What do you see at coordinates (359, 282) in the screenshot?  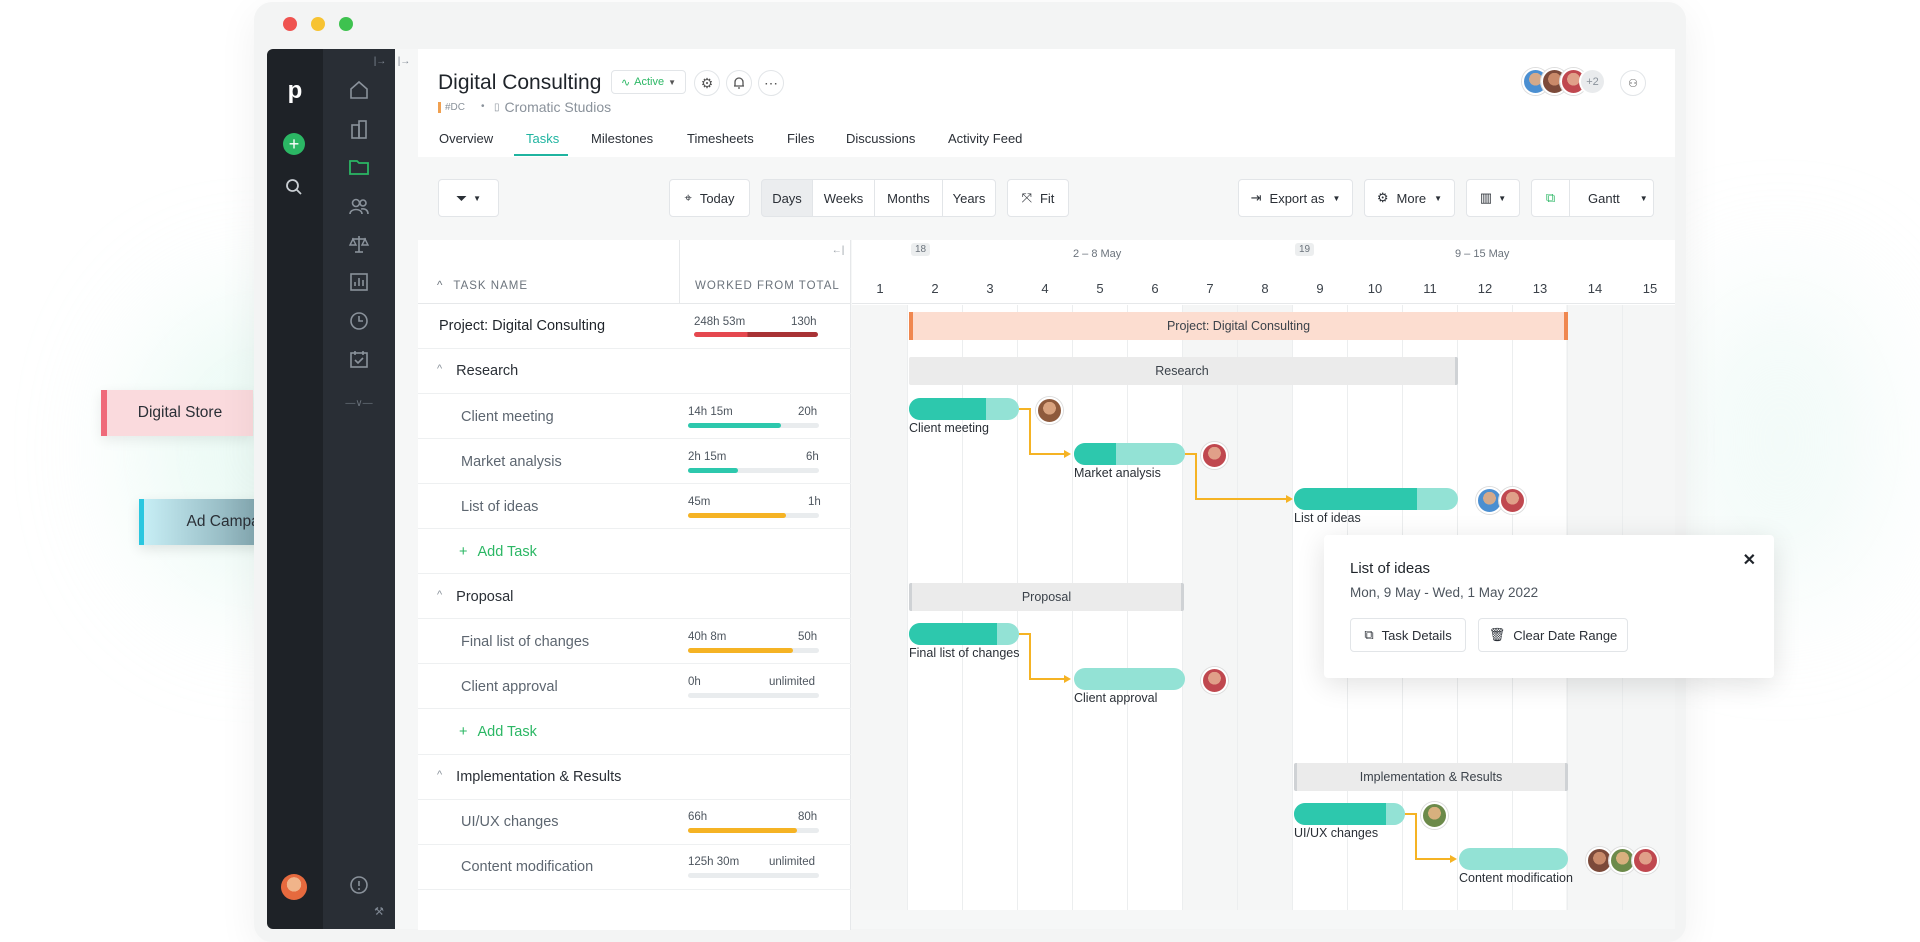 I see `reports-icon` at bounding box center [359, 282].